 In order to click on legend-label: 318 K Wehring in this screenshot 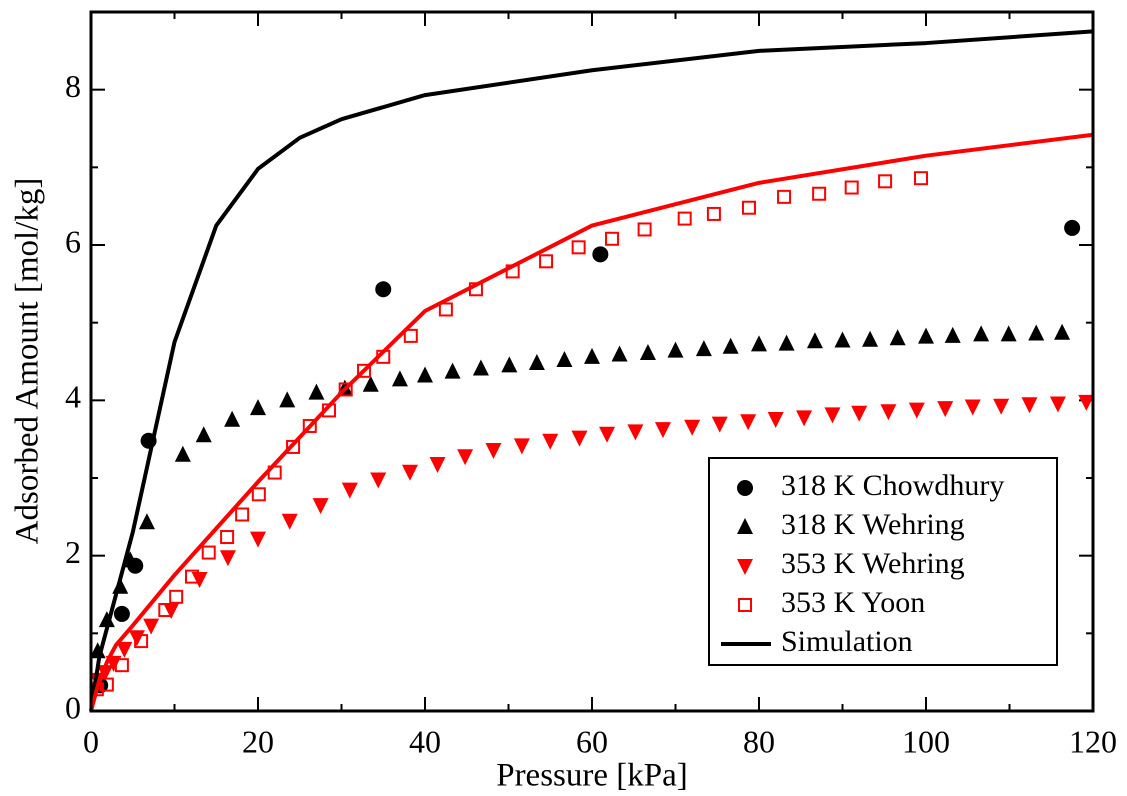, I will do `click(873, 524)`.